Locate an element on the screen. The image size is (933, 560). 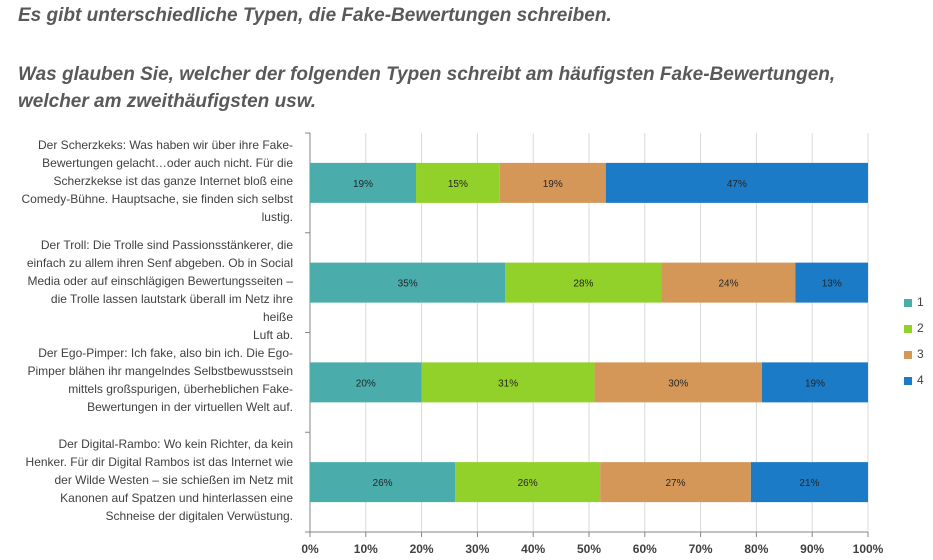
x-tick-label: 80% is located at coordinates (756, 549).